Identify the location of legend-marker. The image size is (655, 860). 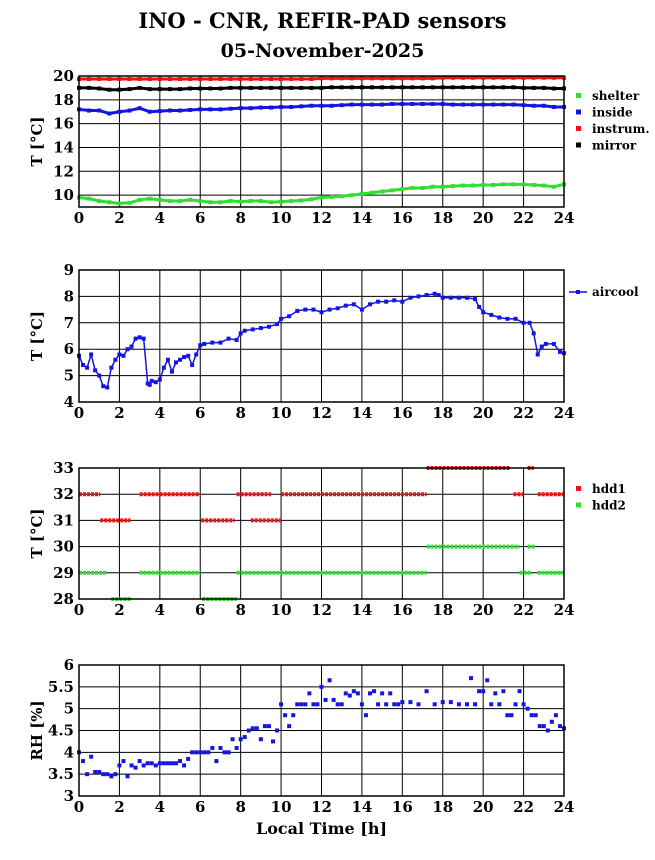
(578, 145).